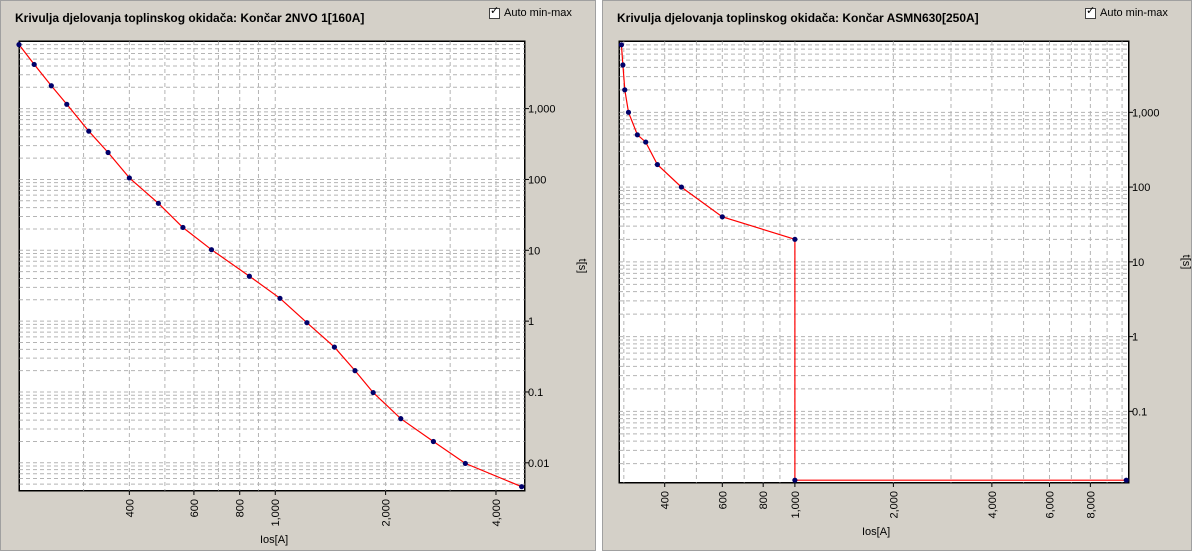 This screenshot has width=1192, height=552. I want to click on y-tick-label: 0.01, so click(538, 464).